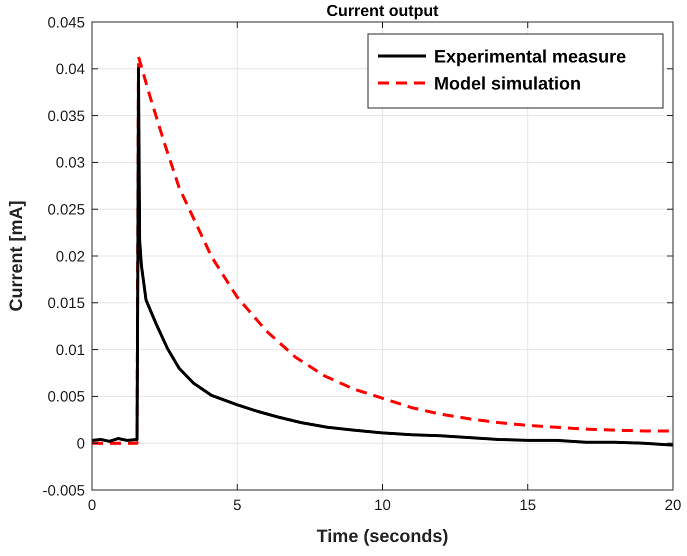 This screenshot has width=687, height=556. Describe the element at coordinates (508, 83) in the screenshot. I see `legend-label: Model simulation` at that location.